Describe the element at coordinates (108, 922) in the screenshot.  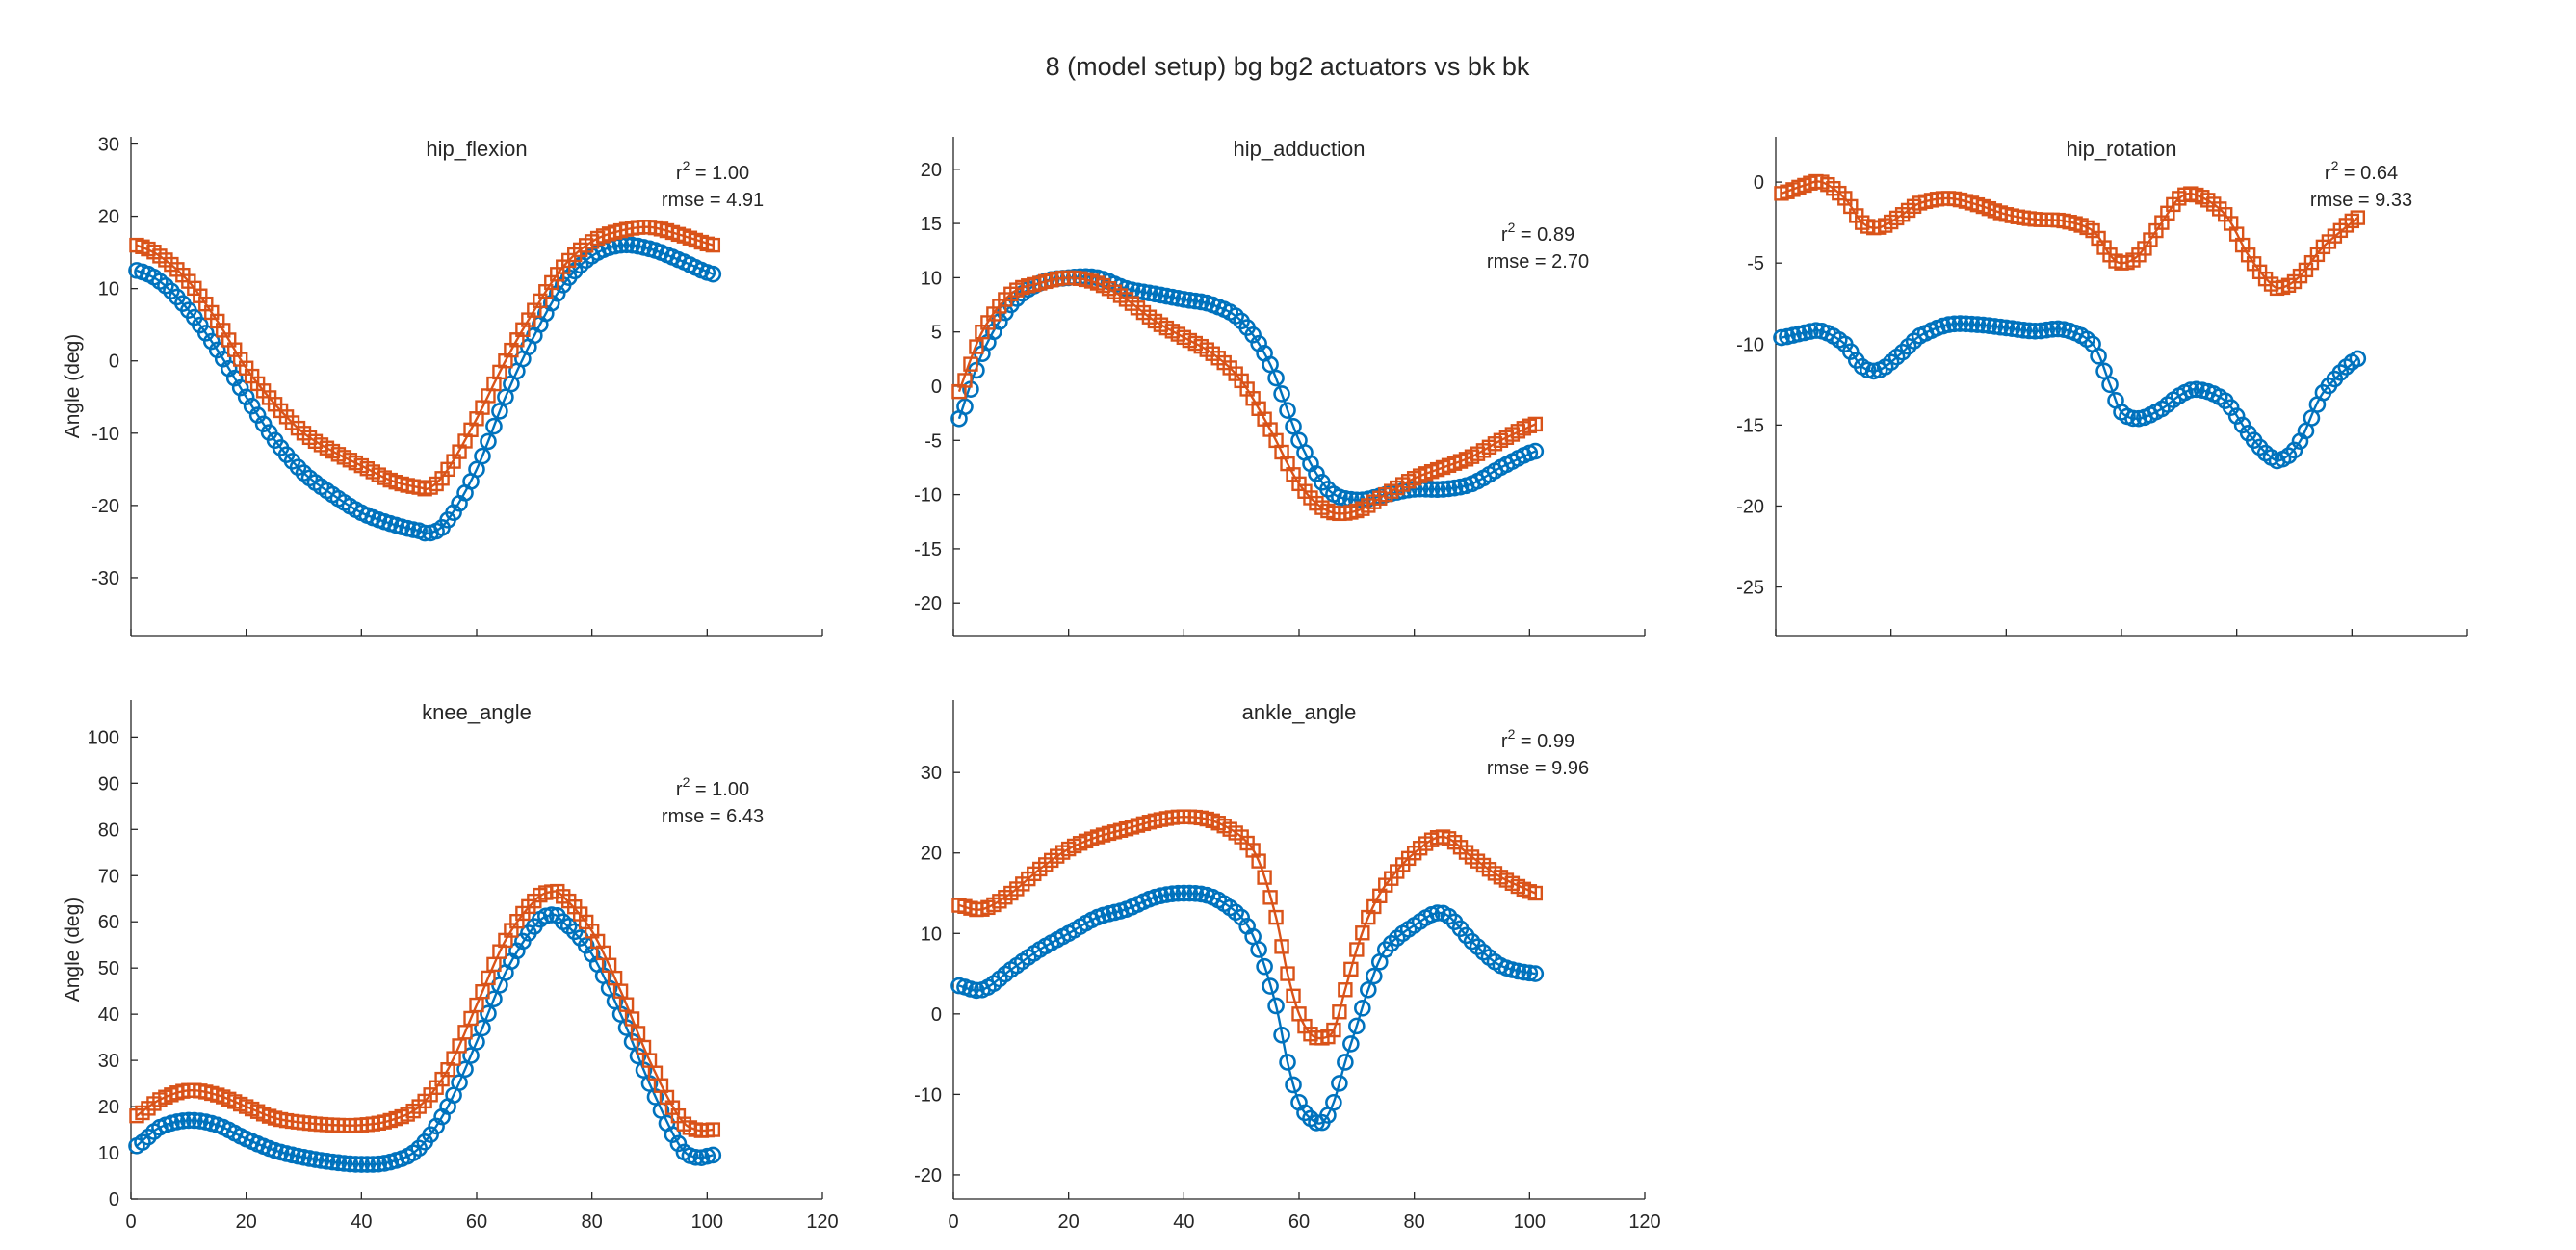
I see `y-tick-label: 60` at that location.